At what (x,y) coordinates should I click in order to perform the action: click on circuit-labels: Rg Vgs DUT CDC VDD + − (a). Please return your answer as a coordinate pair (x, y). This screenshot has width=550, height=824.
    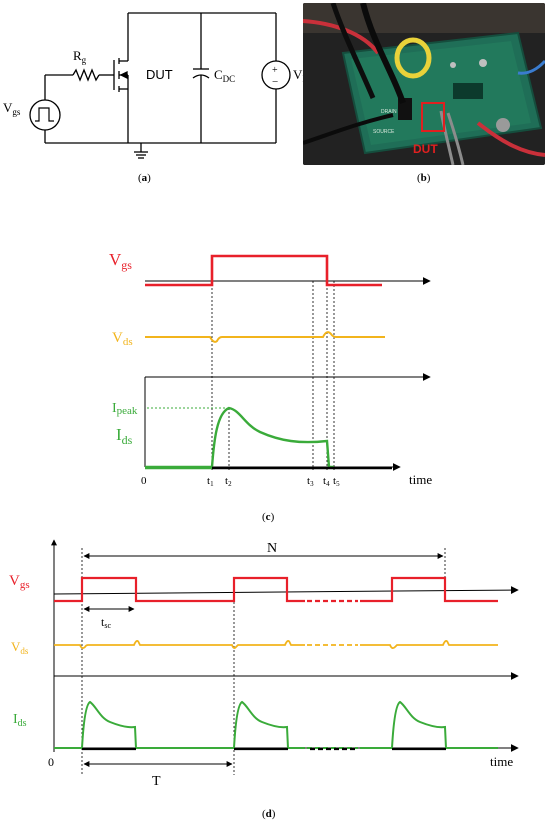
    Looking at the image, I should click on (159, 116).